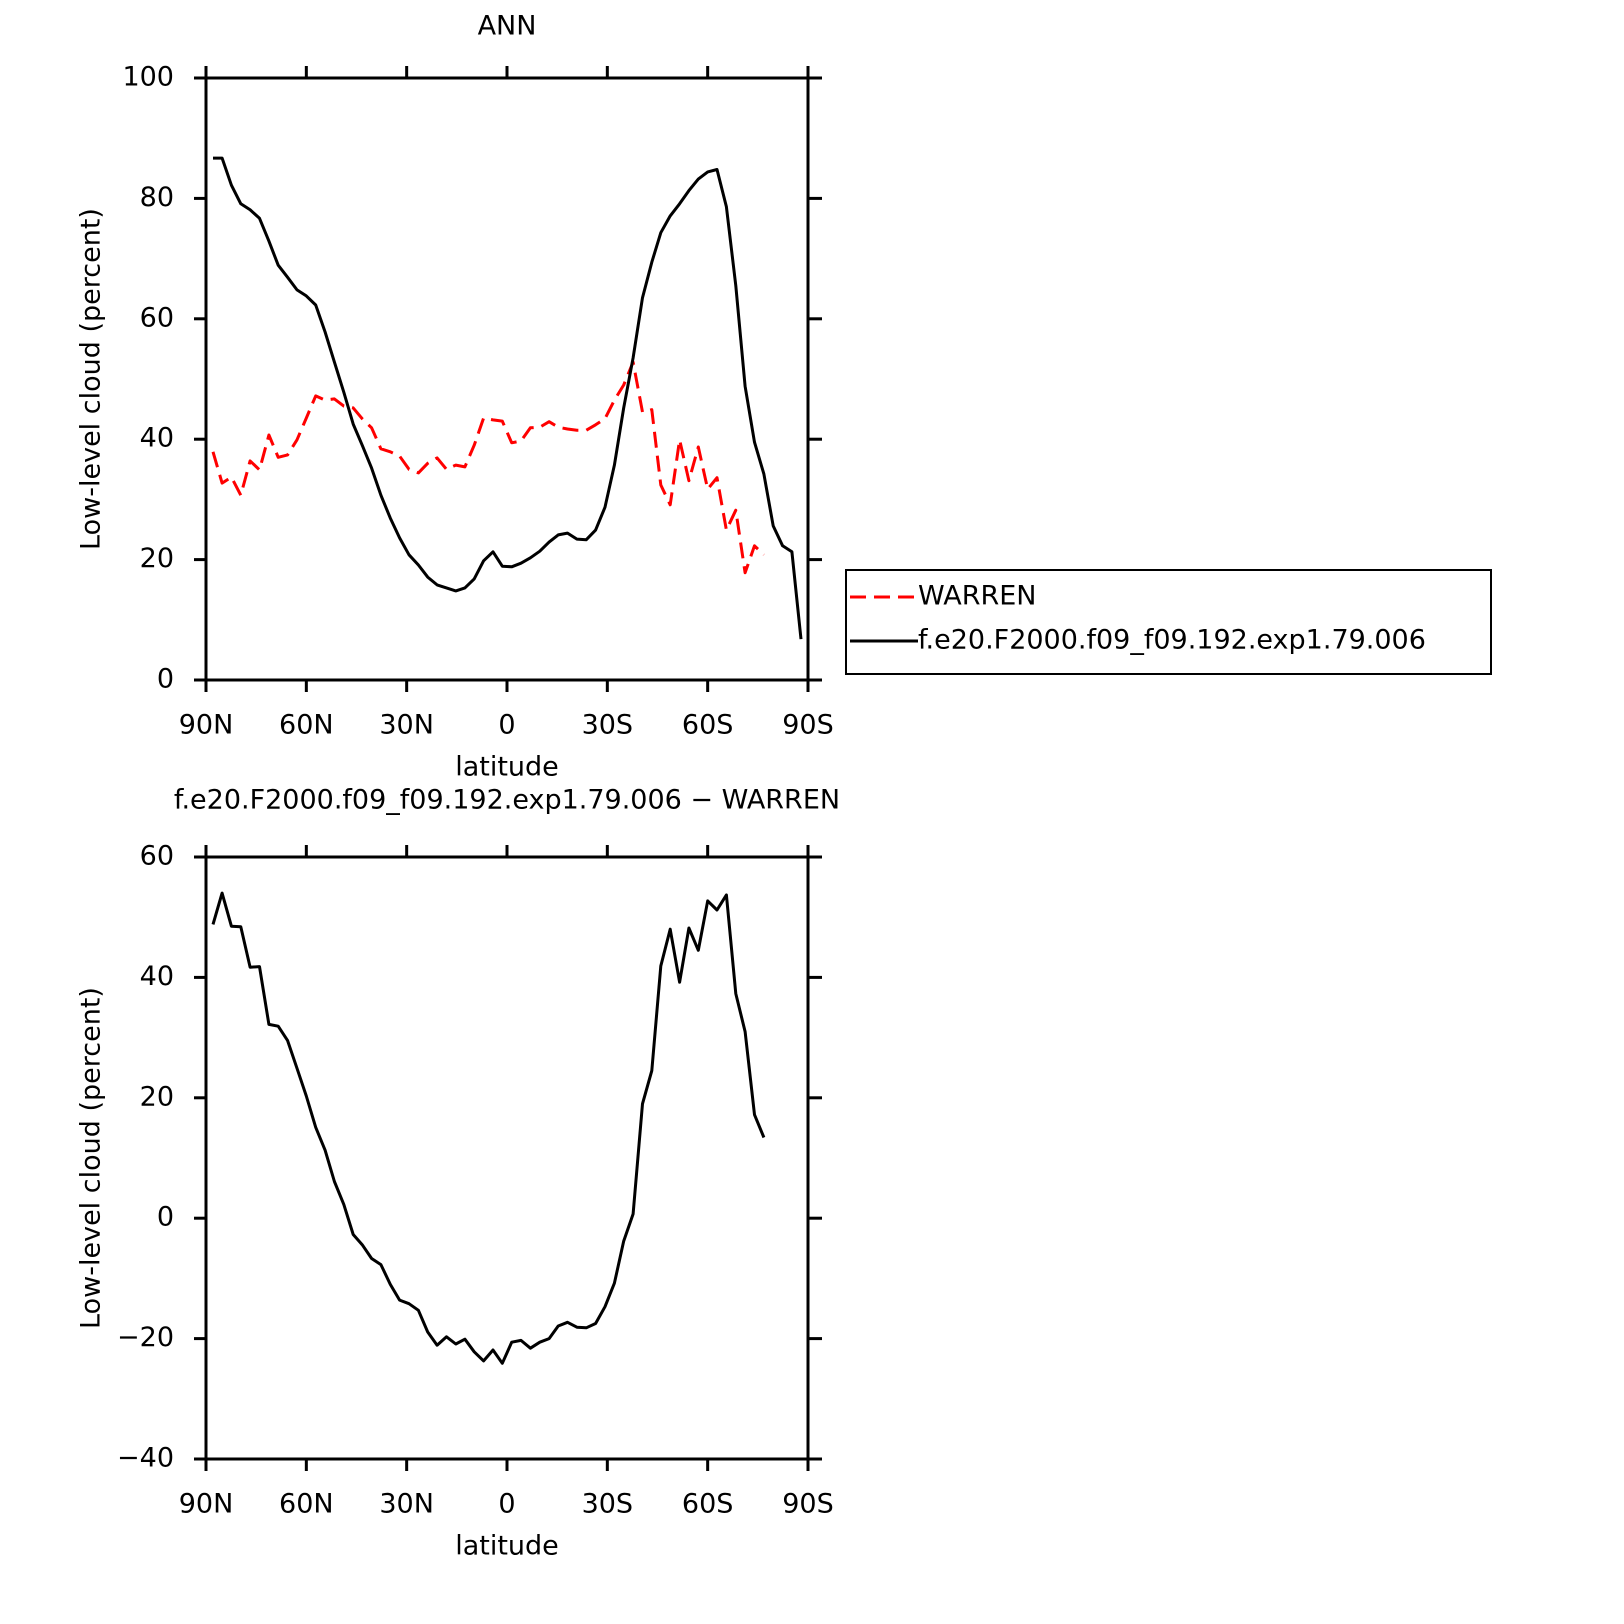  I want to click on y-tick-label: 80, so click(157, 197).